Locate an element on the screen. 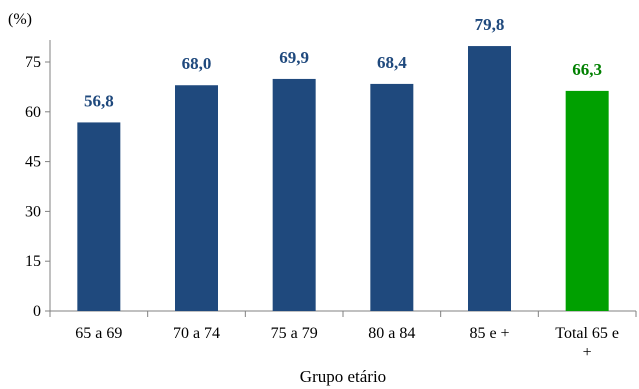  value-label: 66,3 is located at coordinates (587, 69).